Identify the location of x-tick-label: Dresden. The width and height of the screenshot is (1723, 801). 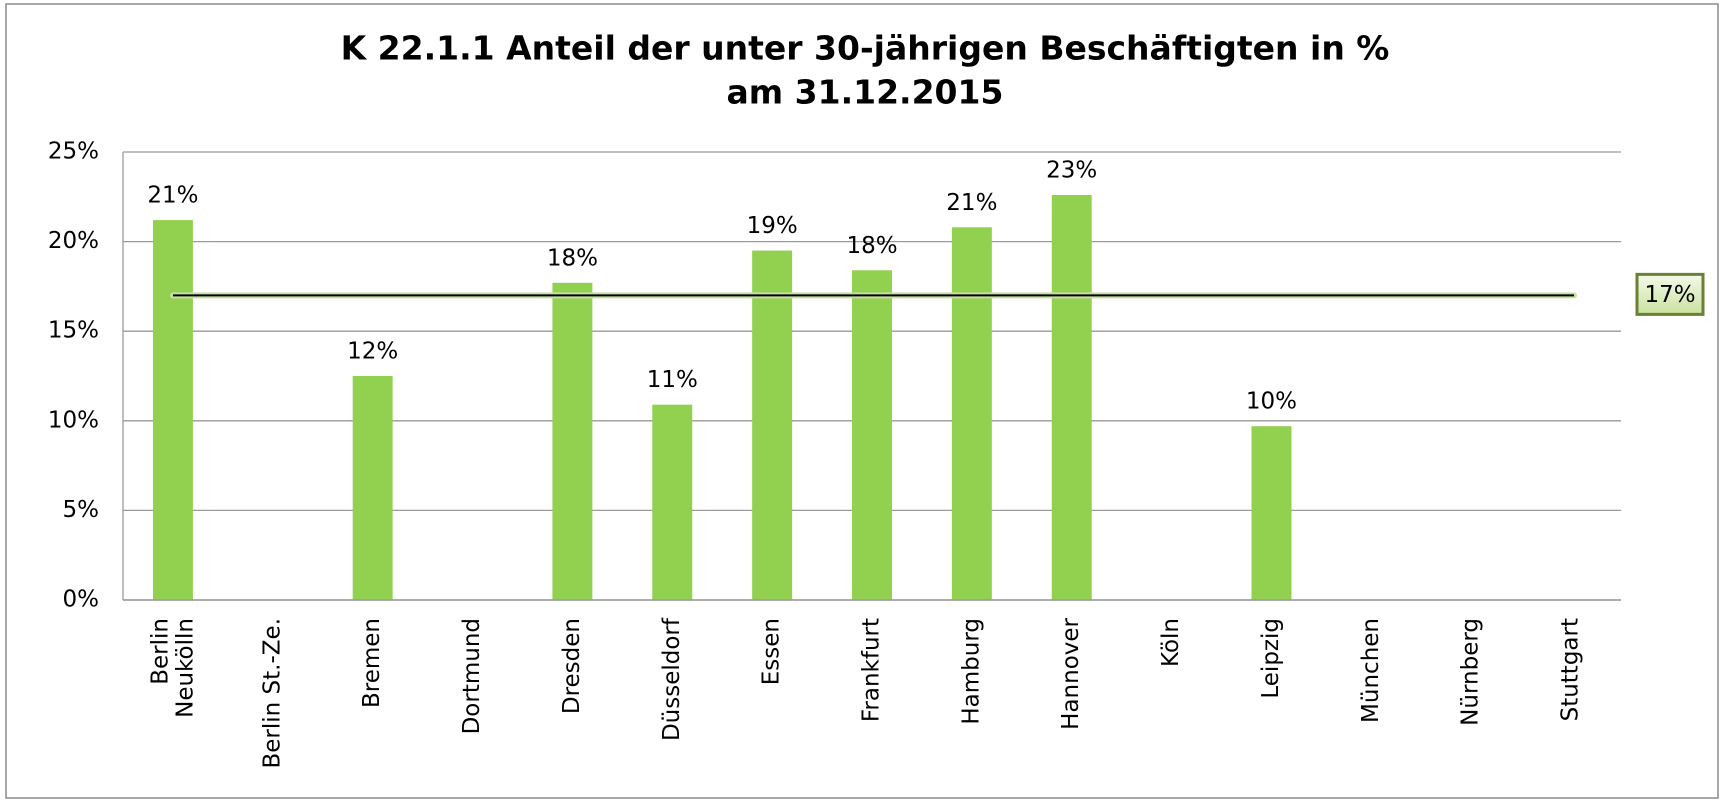
(572, 666).